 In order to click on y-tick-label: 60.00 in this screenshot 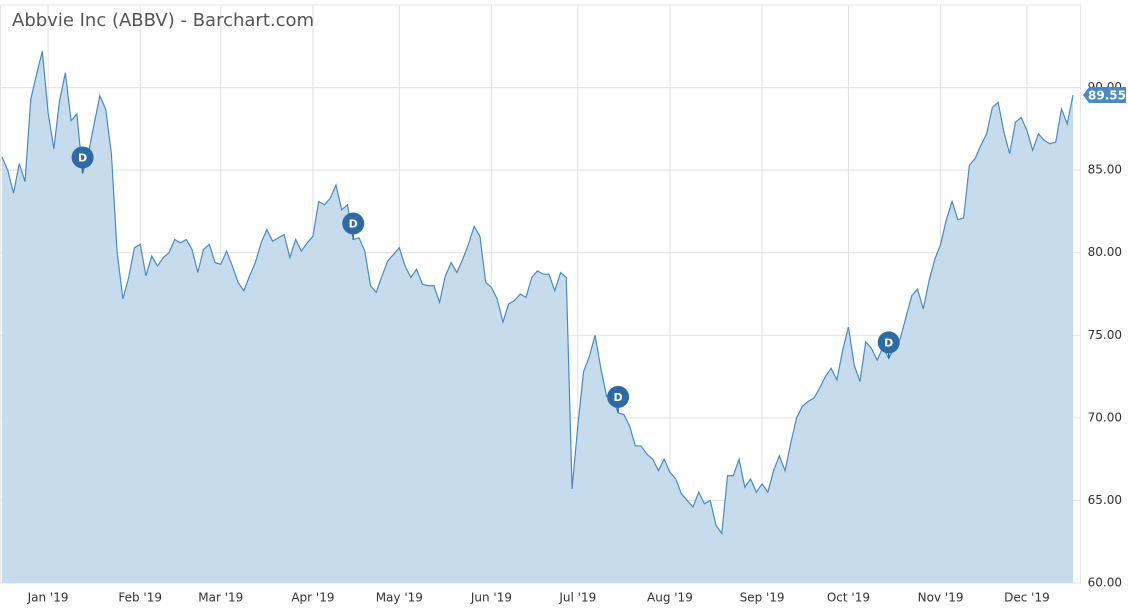, I will do `click(1105, 583)`.